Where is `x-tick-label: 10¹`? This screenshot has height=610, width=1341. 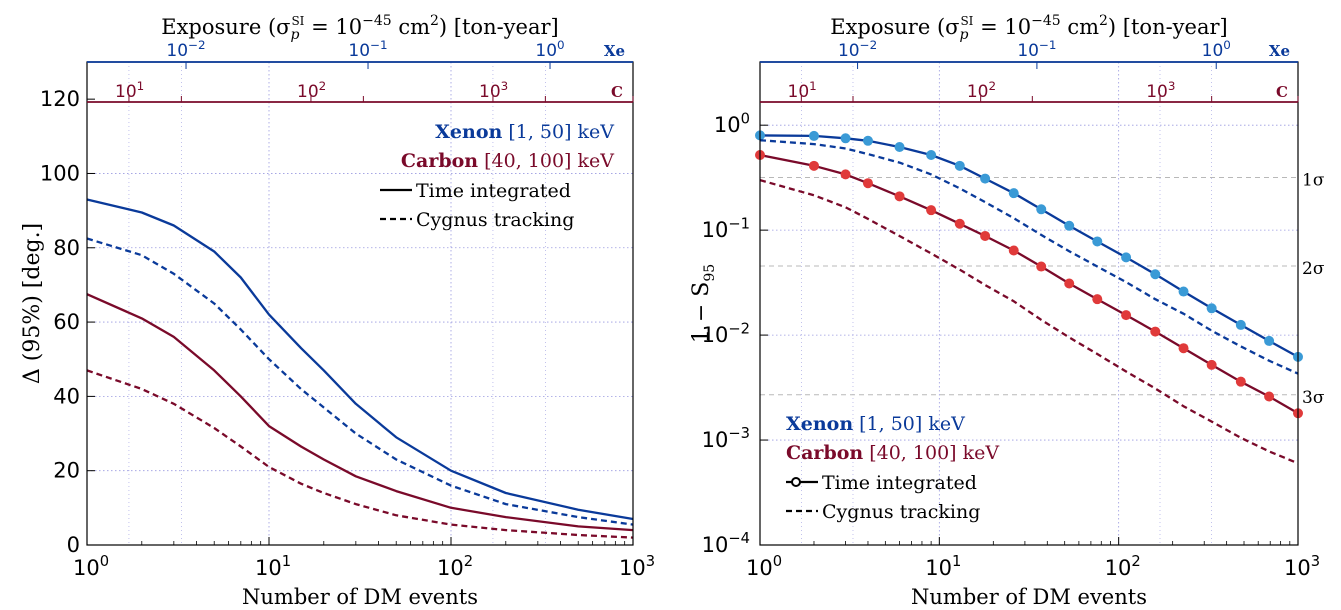
x-tick-label: 10¹ is located at coordinates (943, 566).